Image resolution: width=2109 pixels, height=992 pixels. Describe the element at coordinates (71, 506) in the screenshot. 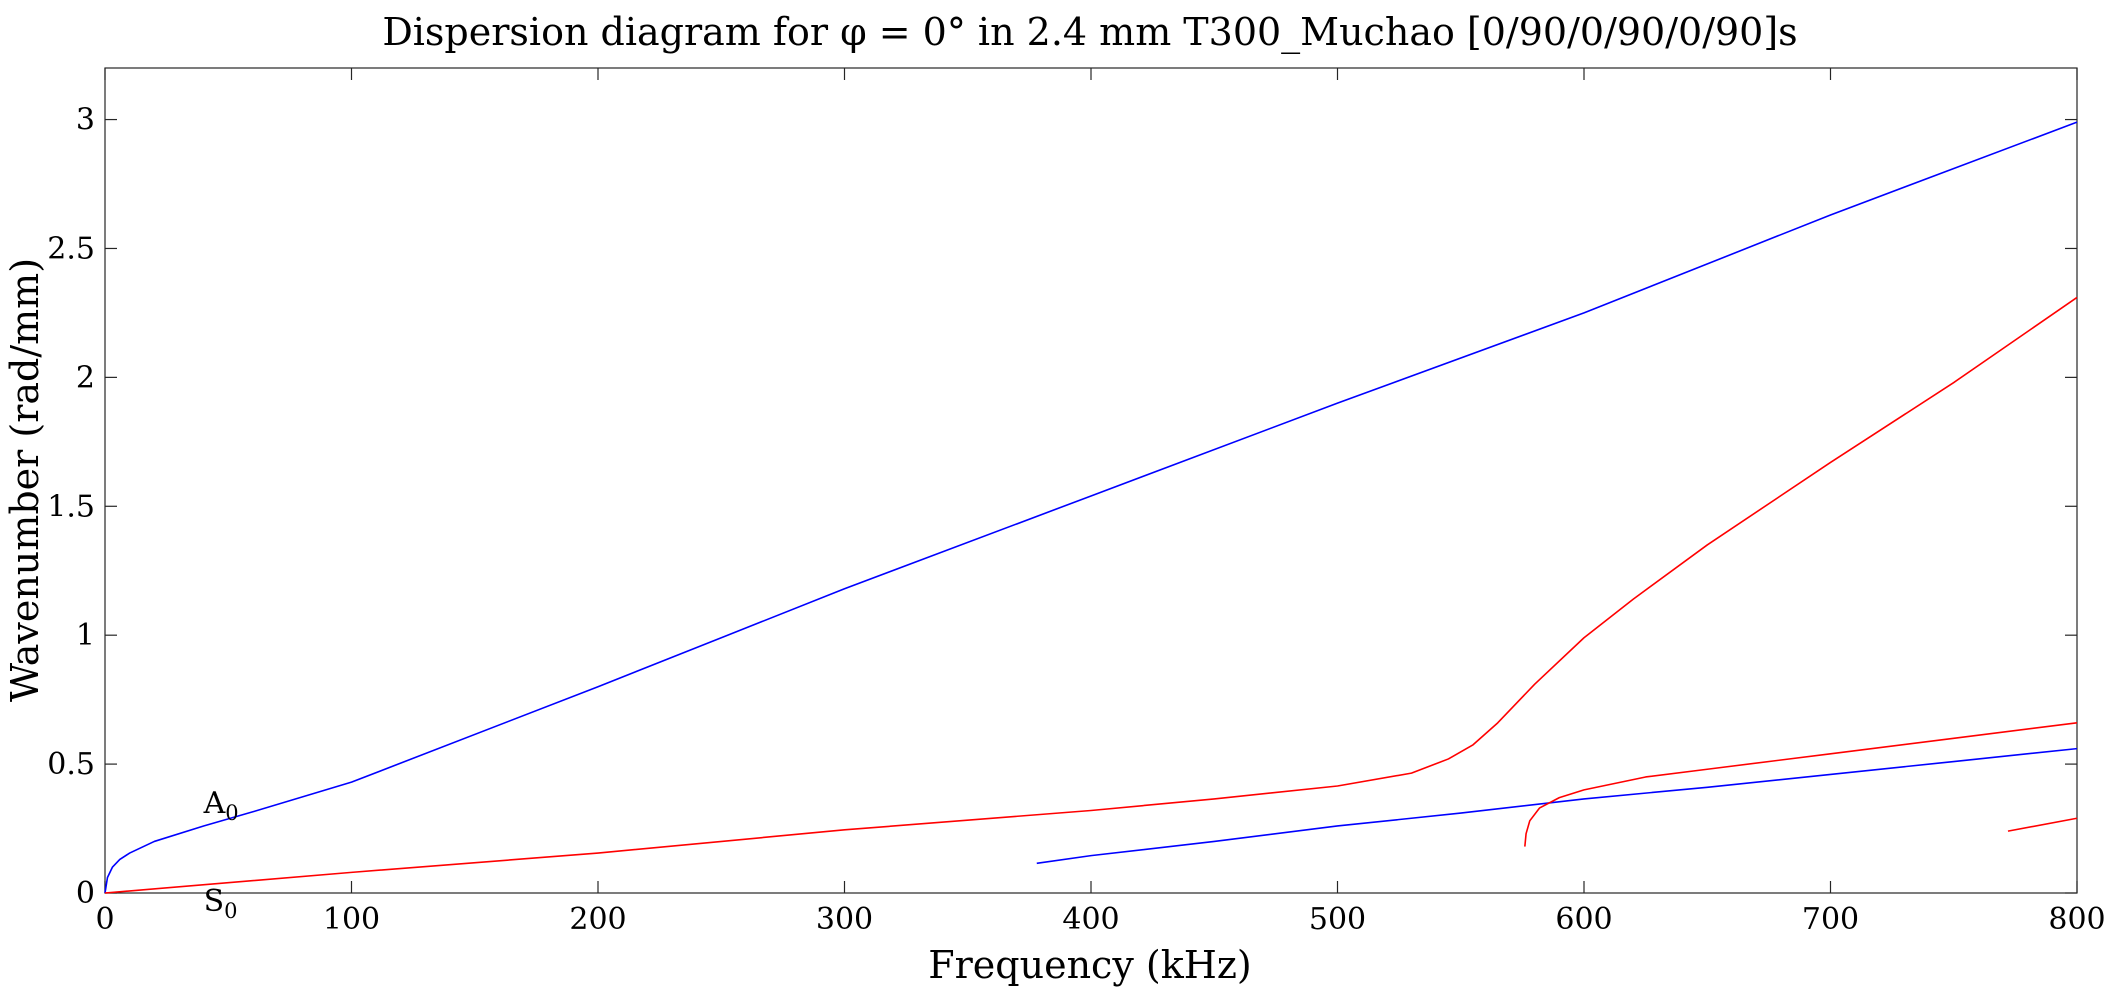

I see `y-tick-label: 1.5` at that location.